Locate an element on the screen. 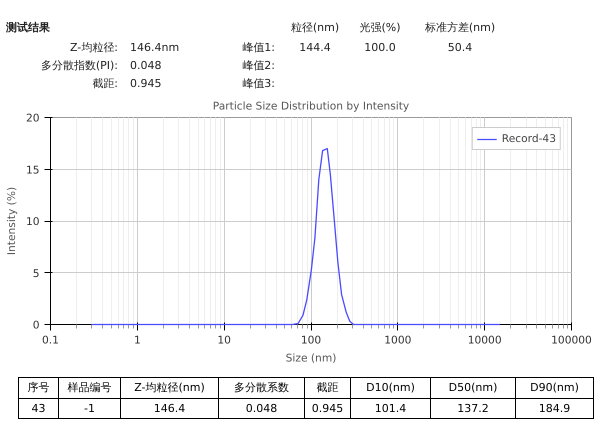 The image size is (597, 443). text: 146.4 is located at coordinates (169, 408).